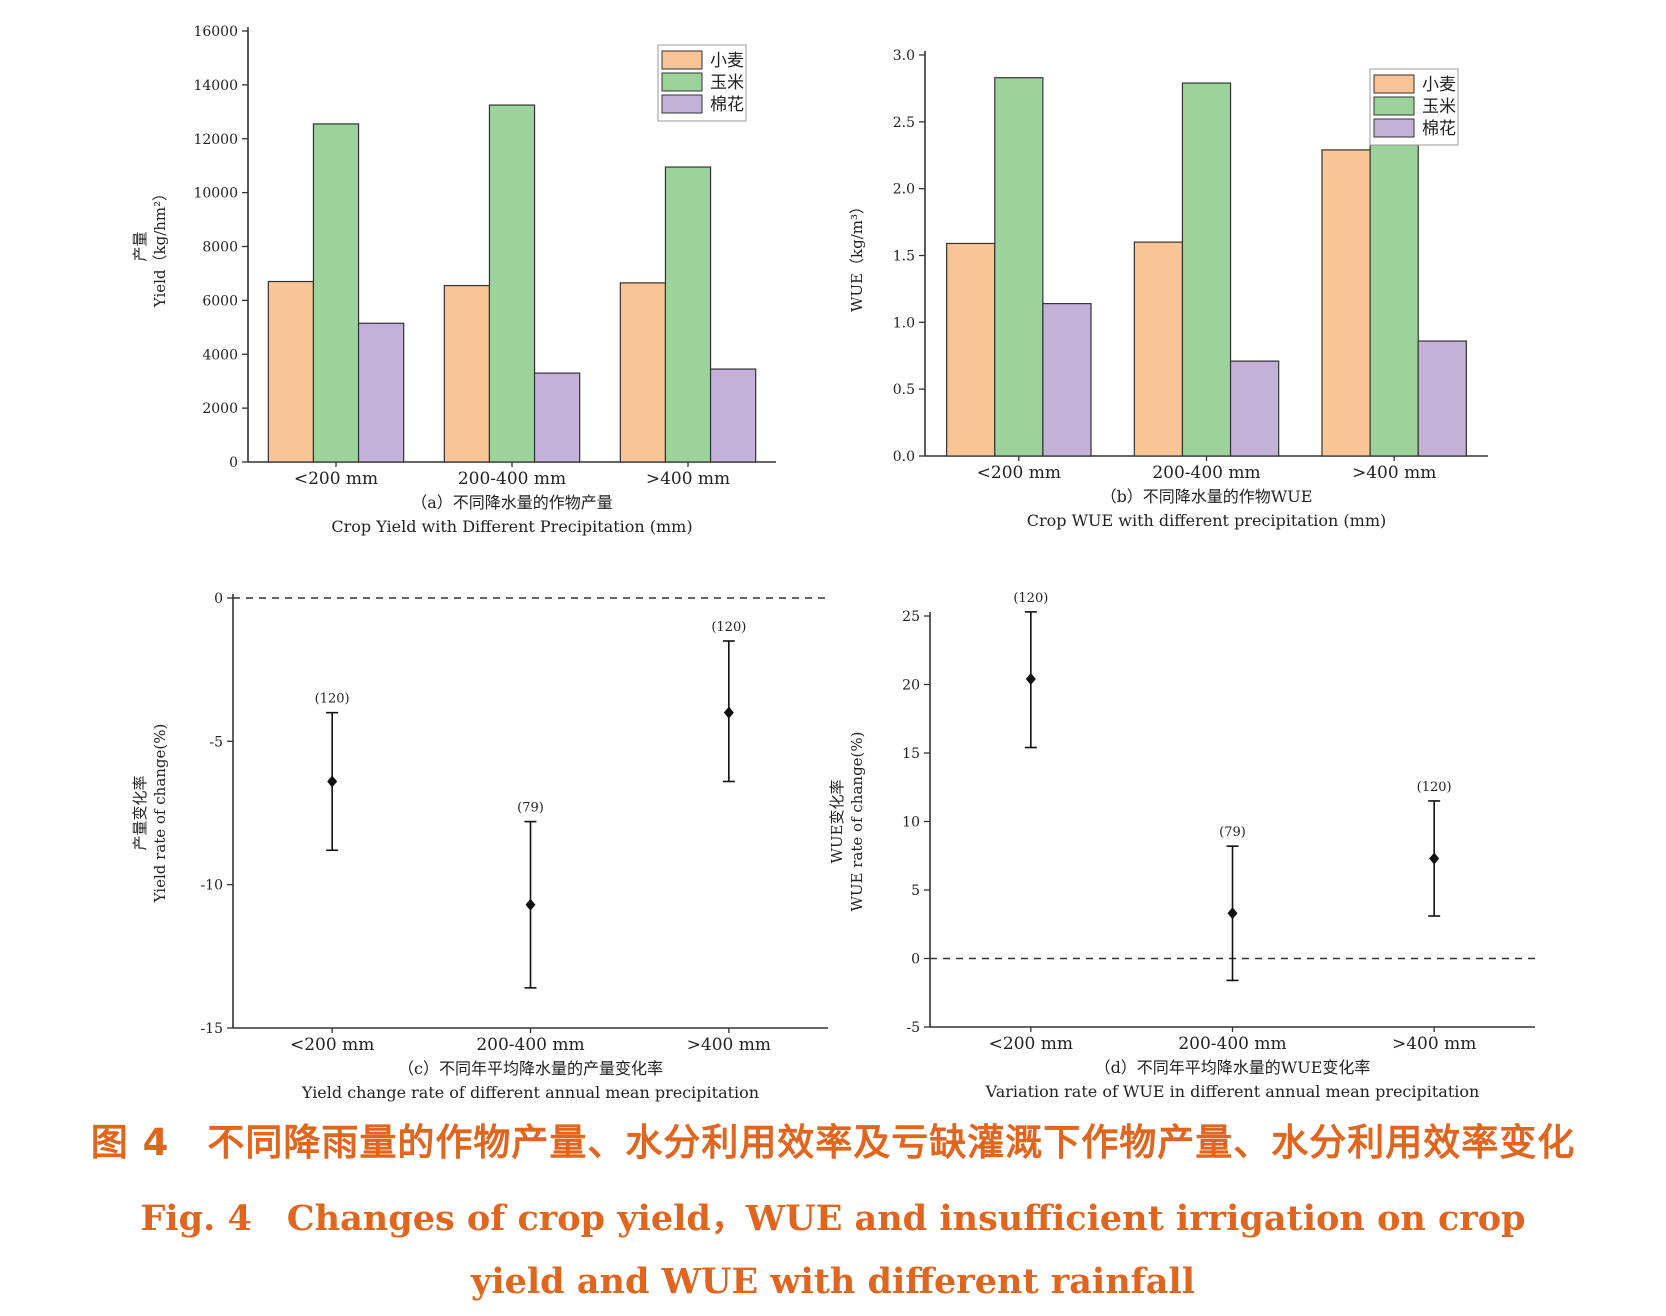 The width and height of the screenshot is (1666, 1316). Describe the element at coordinates (220, 355) in the screenshot. I see `y-tick-label: 4000` at that location.